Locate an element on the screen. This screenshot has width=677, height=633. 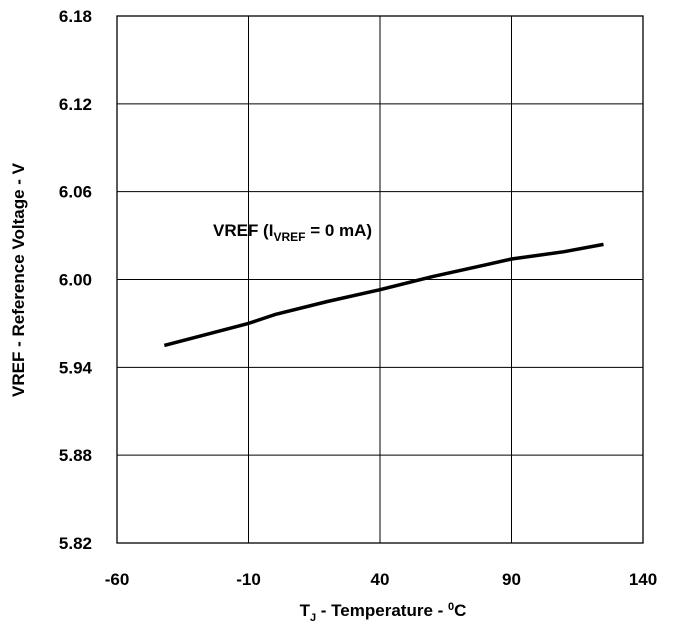
x-tick-label: -60 is located at coordinates (117, 579).